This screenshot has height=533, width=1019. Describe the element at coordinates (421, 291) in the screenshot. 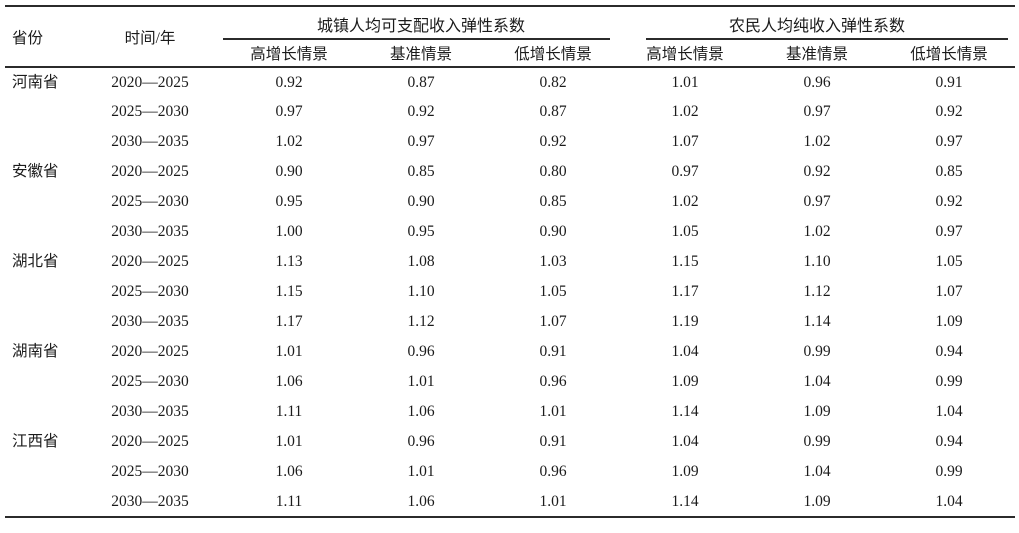

I see `value-cell: 1.10` at that location.